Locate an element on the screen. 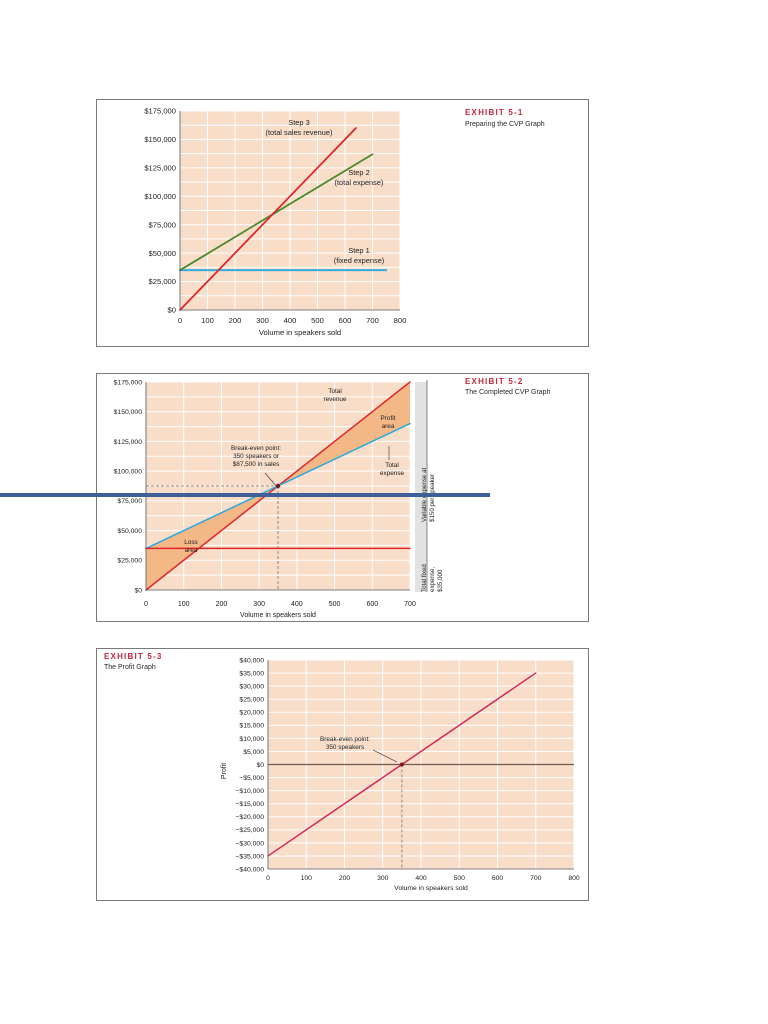 The image size is (768, 1024). fixed-expense-line-2: expense, is located at coordinates (432, 579).